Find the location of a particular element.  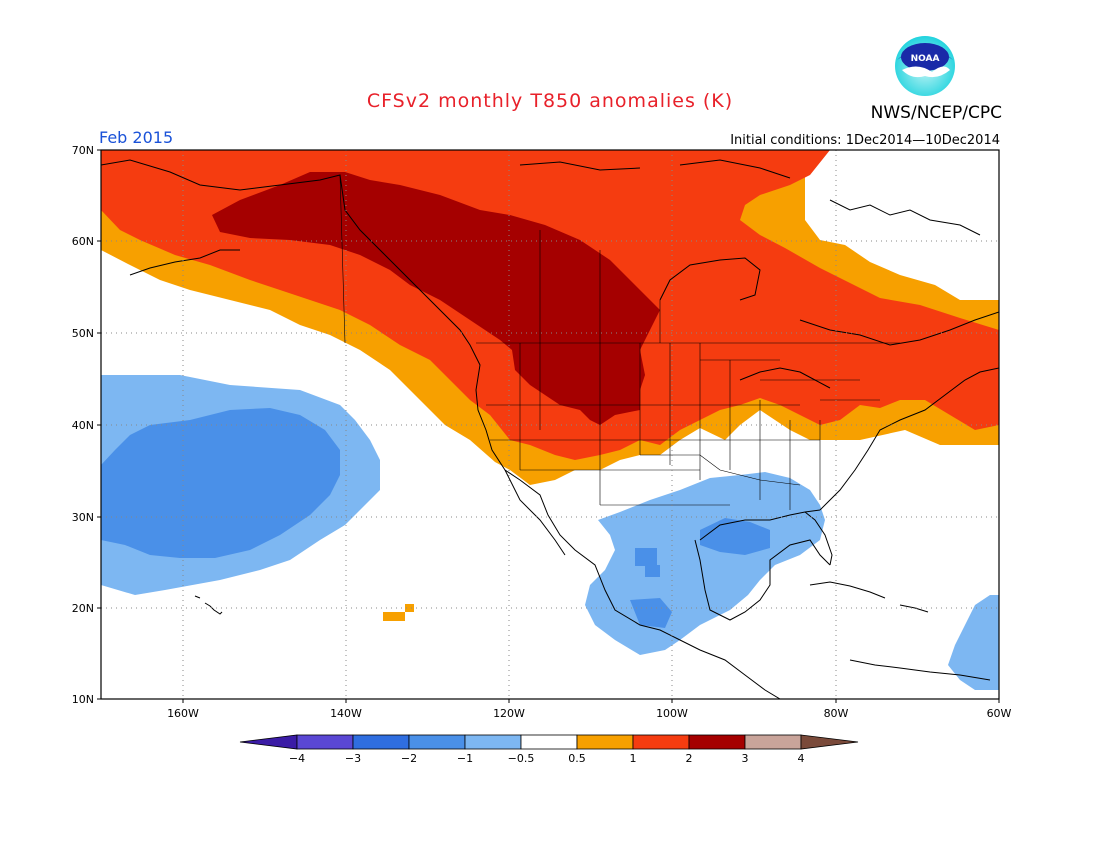

lon-label-140w: 140W is located at coordinates (346, 713).